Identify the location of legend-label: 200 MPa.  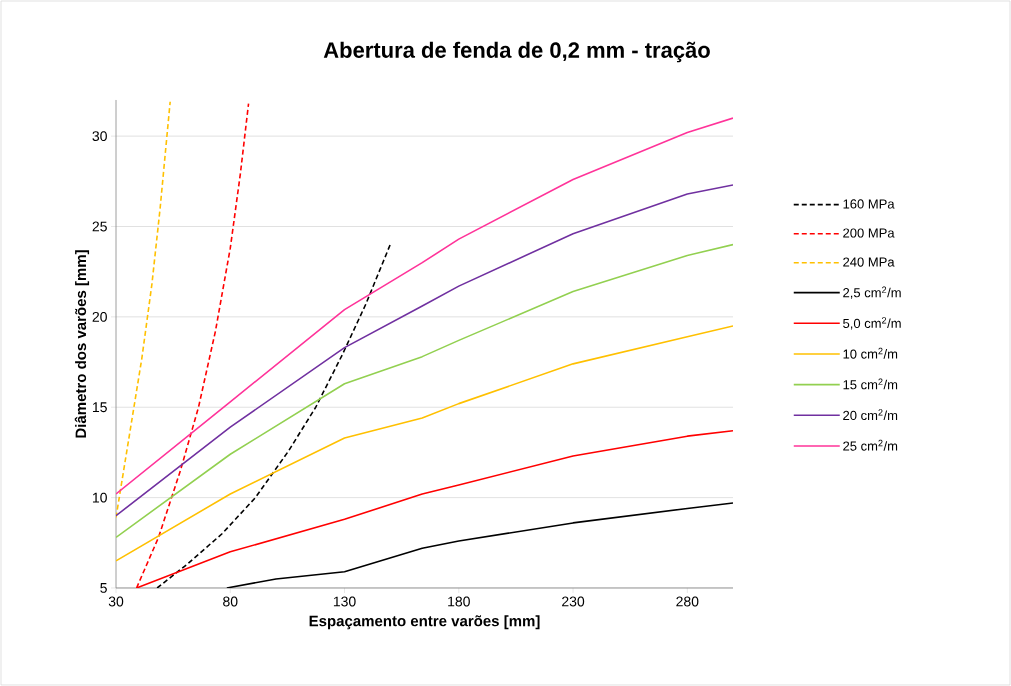
(869, 233).